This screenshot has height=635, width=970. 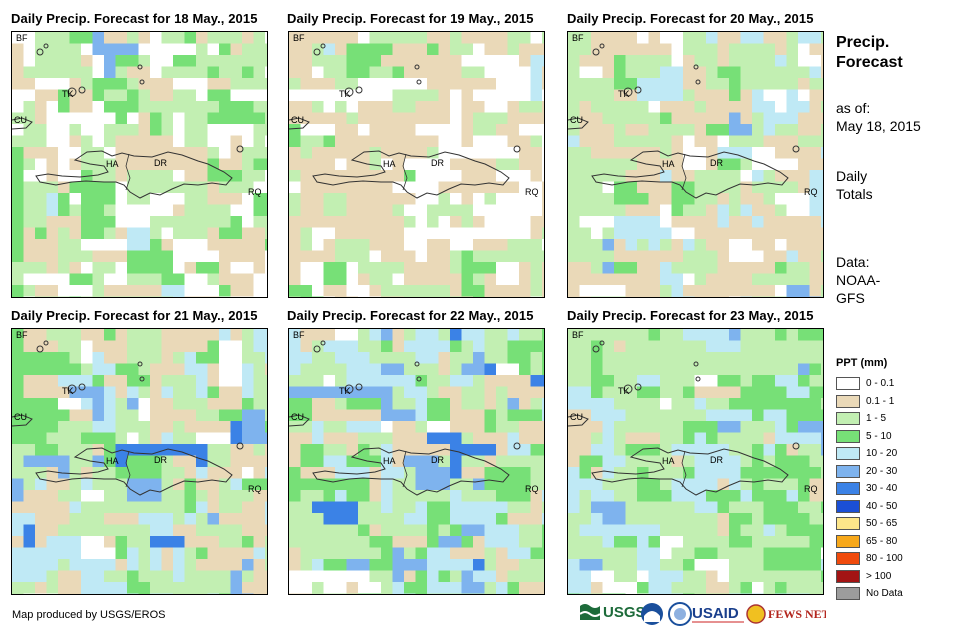 What do you see at coordinates (89, 615) in the screenshot?
I see `map-credit: Map produced by USGS/EROS` at bounding box center [89, 615].